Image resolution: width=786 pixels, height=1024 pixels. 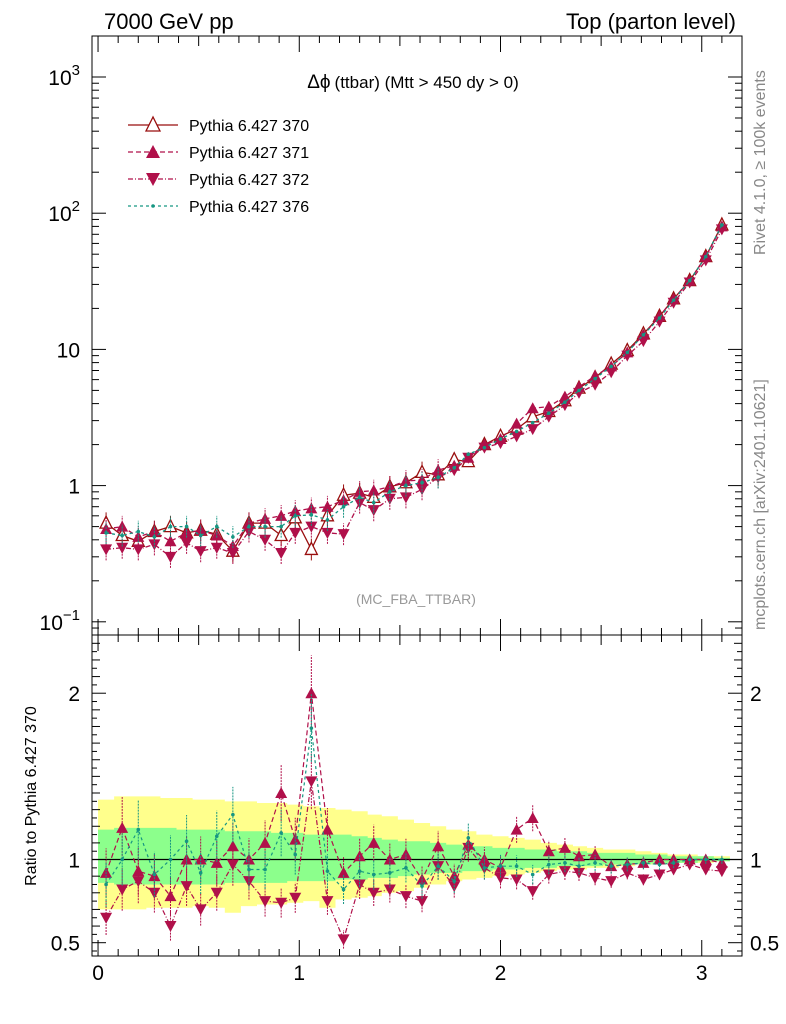 What do you see at coordinates (501, 973) in the screenshot?
I see `x-tick-label: 2` at bounding box center [501, 973].